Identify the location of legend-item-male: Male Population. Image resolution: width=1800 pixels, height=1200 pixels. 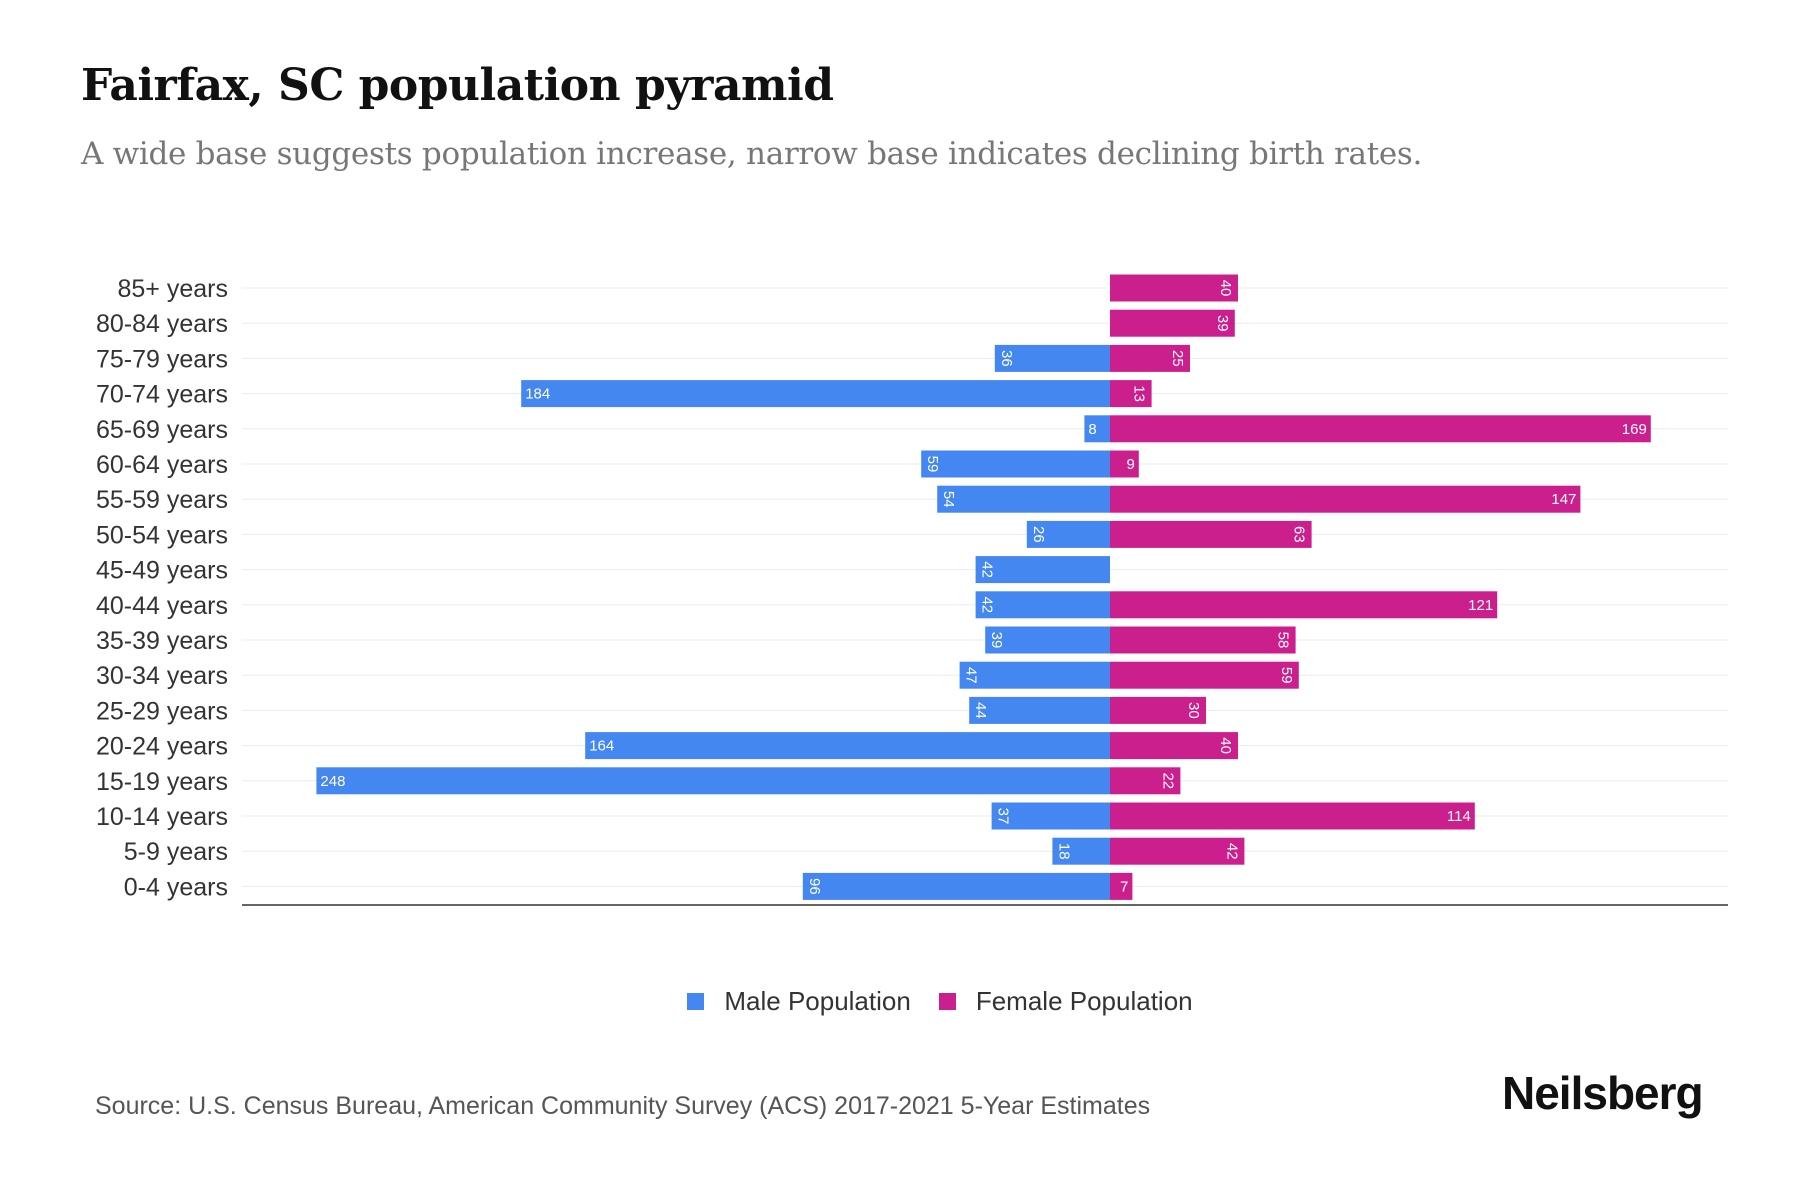
(799, 1001).